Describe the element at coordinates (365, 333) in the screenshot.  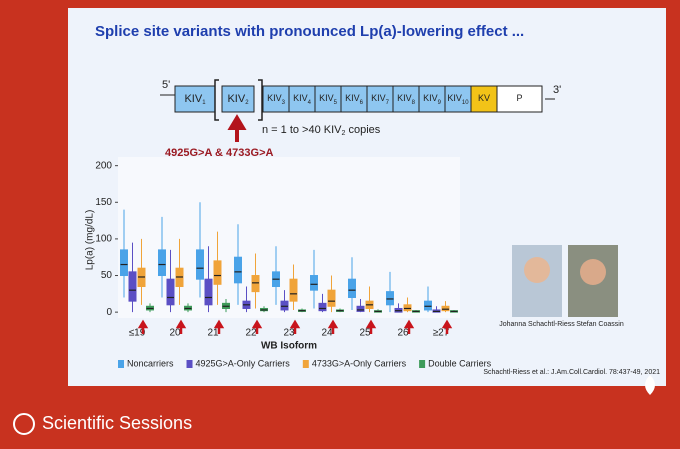
I see `x-tick-label: 25` at that location.